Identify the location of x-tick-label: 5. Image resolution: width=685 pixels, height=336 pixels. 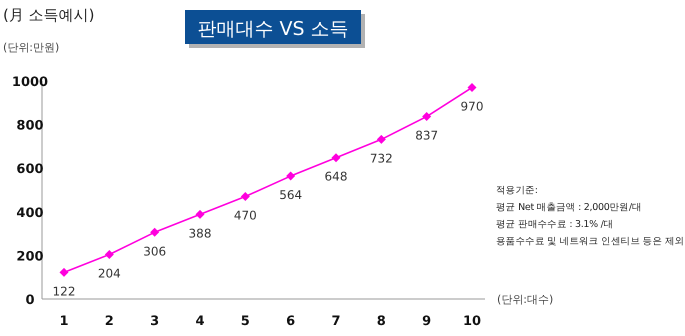
(245, 321).